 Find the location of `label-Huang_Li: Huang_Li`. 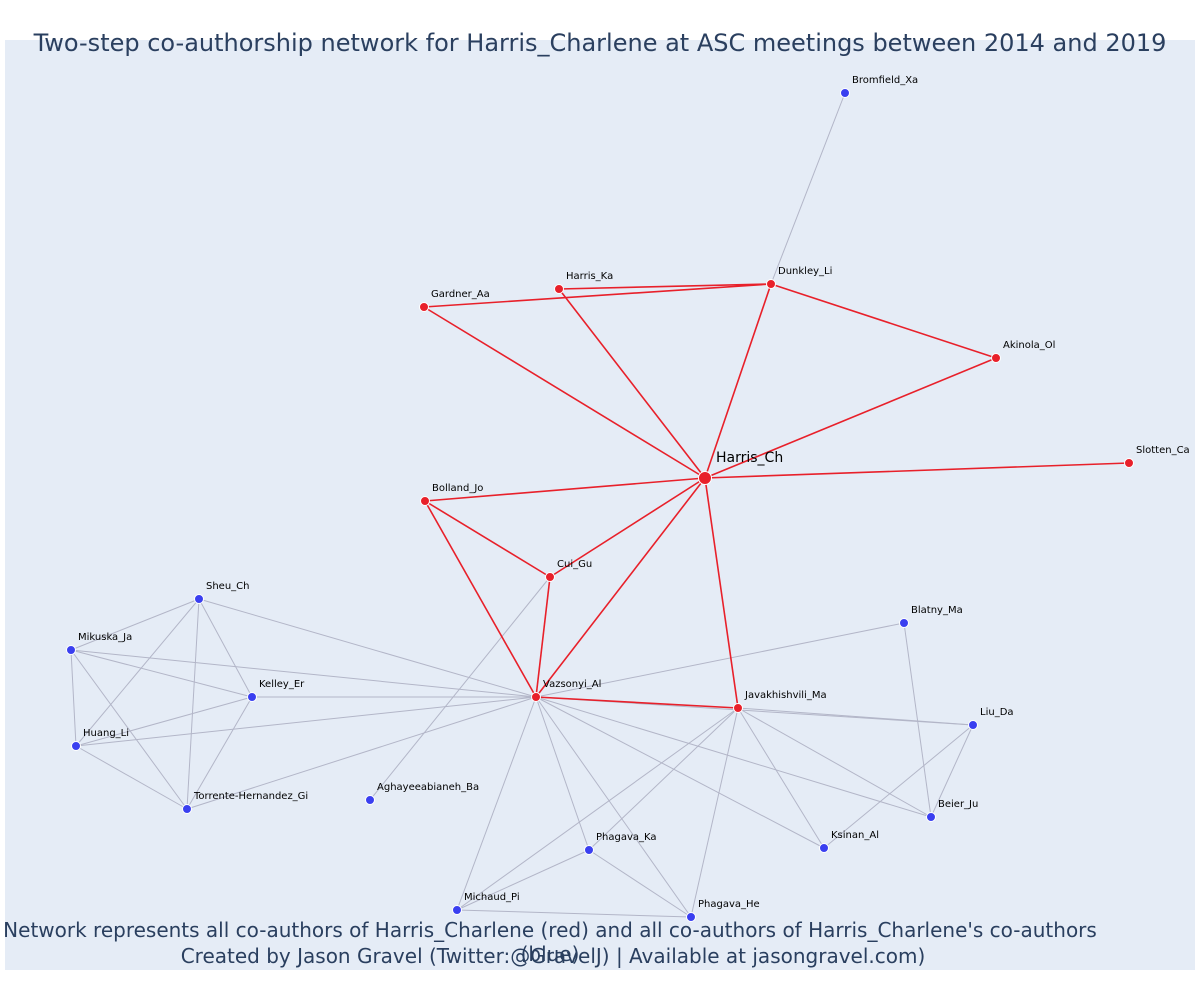

label-Huang_Li: Huang_Li is located at coordinates (106, 733).